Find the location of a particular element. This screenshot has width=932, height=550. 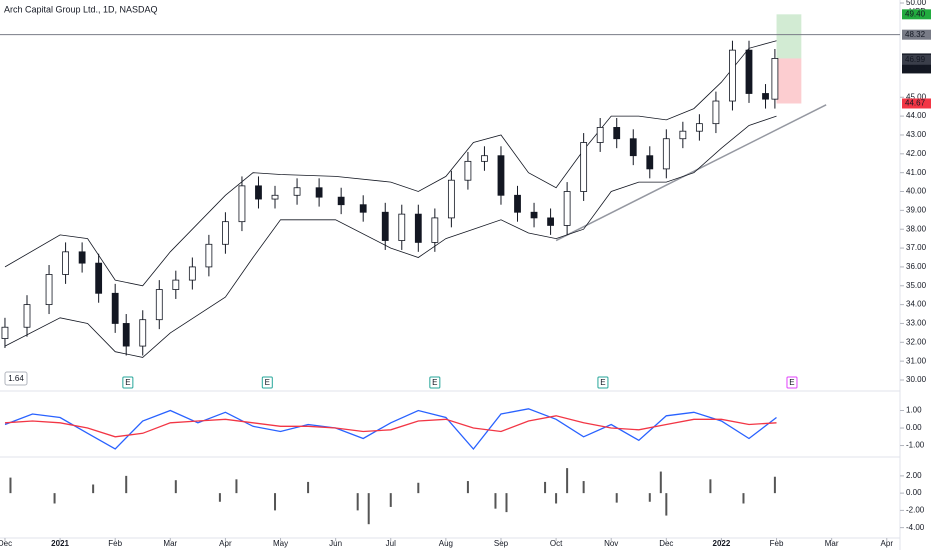

x-tick-label: 2021 is located at coordinates (60, 543).